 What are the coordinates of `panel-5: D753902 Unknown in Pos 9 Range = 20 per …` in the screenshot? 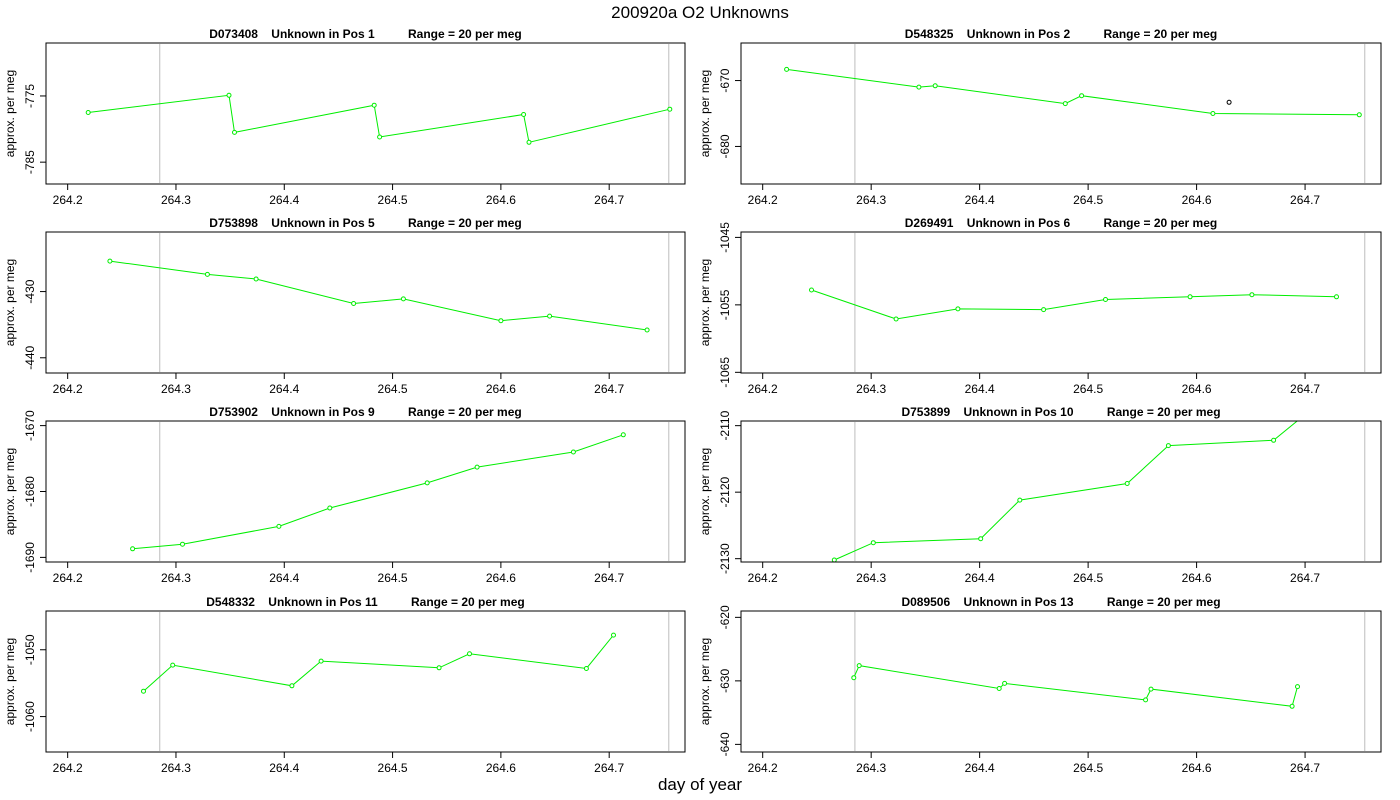 It's located at (344, 495).